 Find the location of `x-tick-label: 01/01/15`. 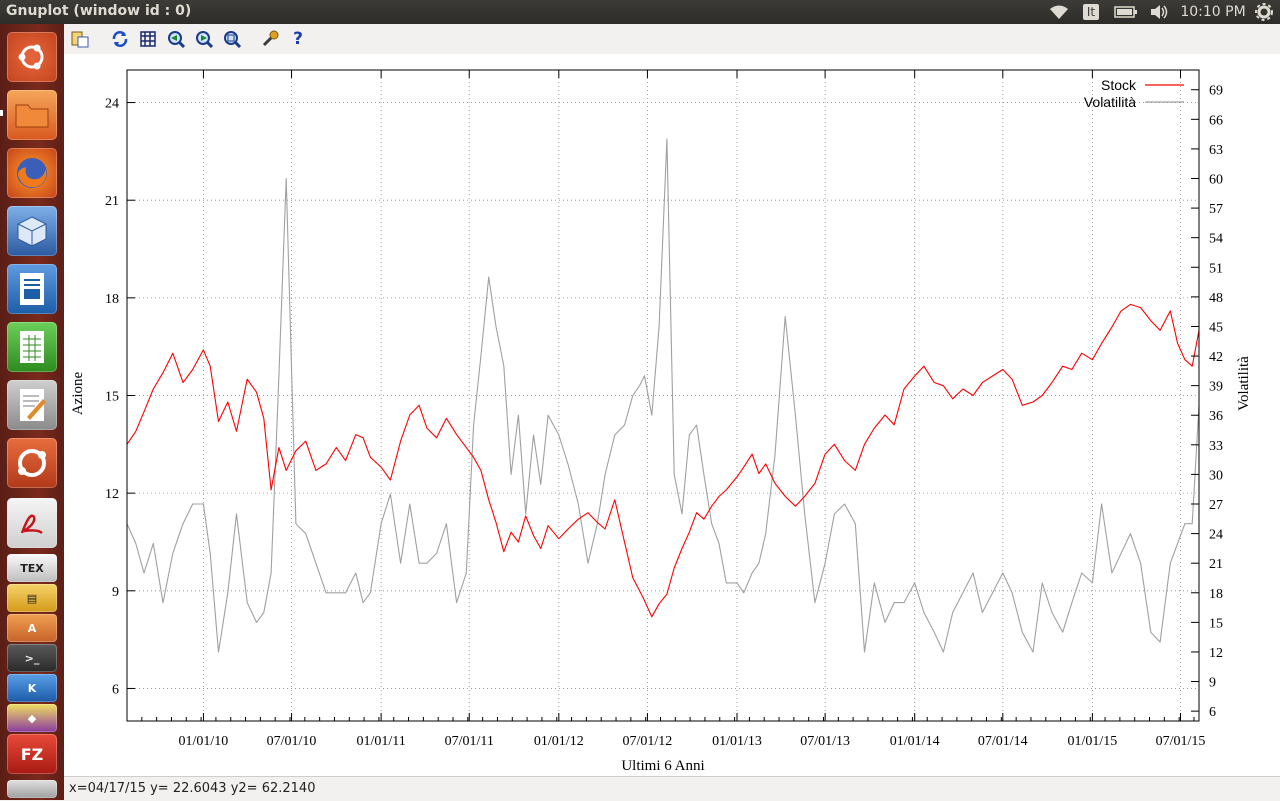

x-tick-label: 01/01/15 is located at coordinates (1092, 741).